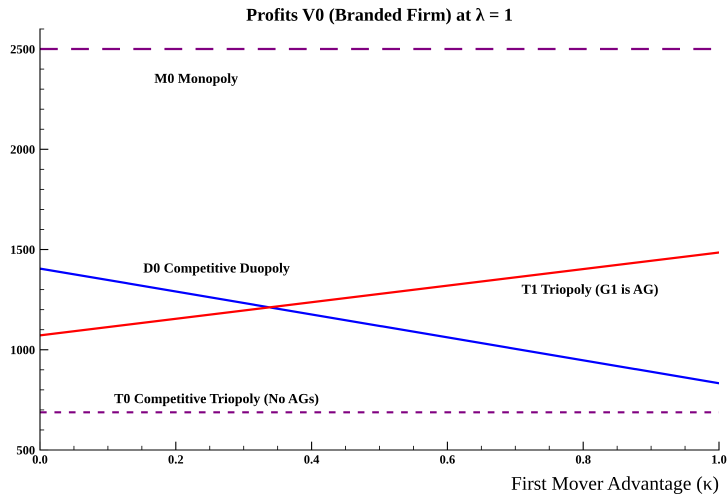 This screenshot has height=500, width=727. What do you see at coordinates (216, 399) in the screenshot?
I see `ref-line-label: T0 Competitive Triopoly (No AGs)` at bounding box center [216, 399].